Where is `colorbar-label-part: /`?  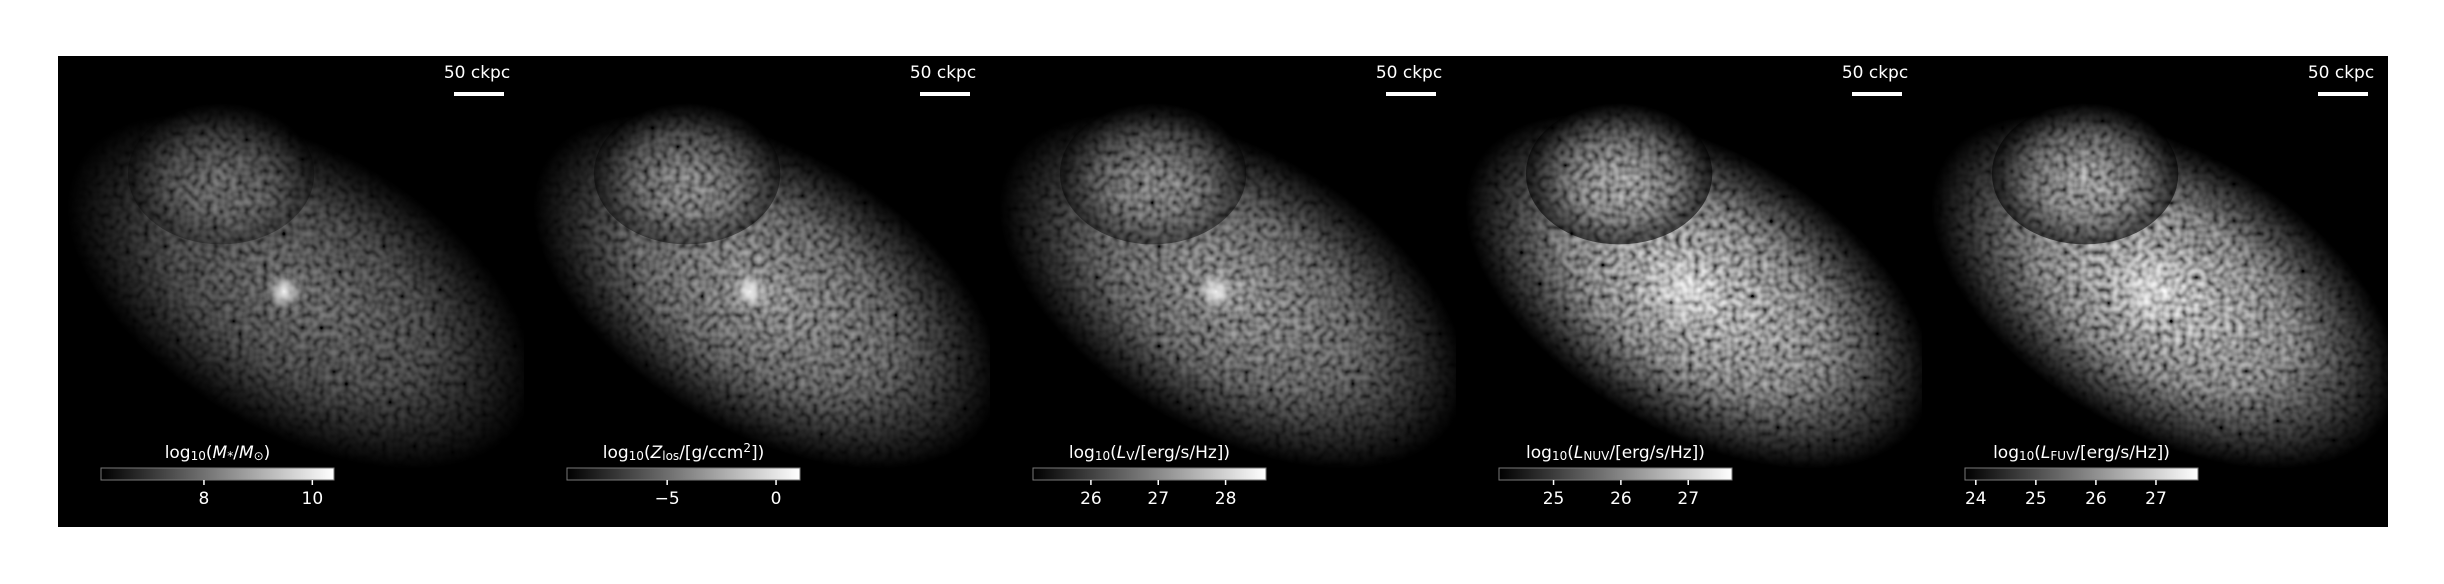
colorbar-label-part: / is located at coordinates (236, 453).